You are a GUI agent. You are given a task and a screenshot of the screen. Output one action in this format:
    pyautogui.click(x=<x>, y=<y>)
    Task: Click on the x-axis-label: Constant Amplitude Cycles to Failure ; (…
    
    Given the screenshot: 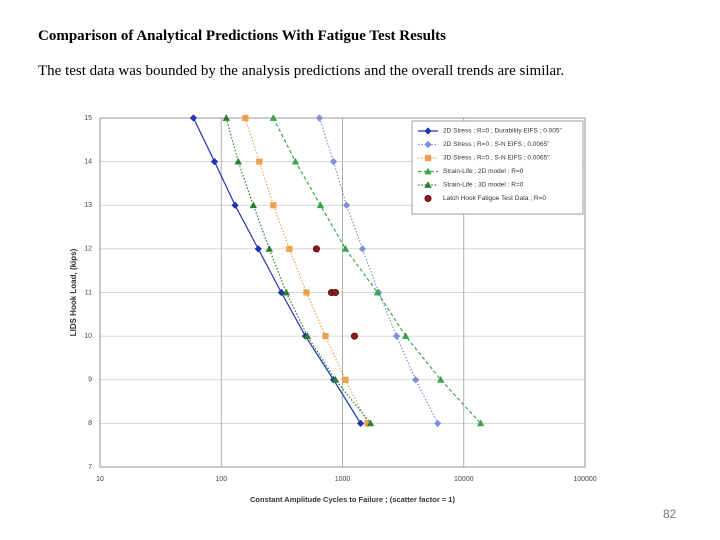 What is the action you would take?
    pyautogui.click(x=352, y=499)
    